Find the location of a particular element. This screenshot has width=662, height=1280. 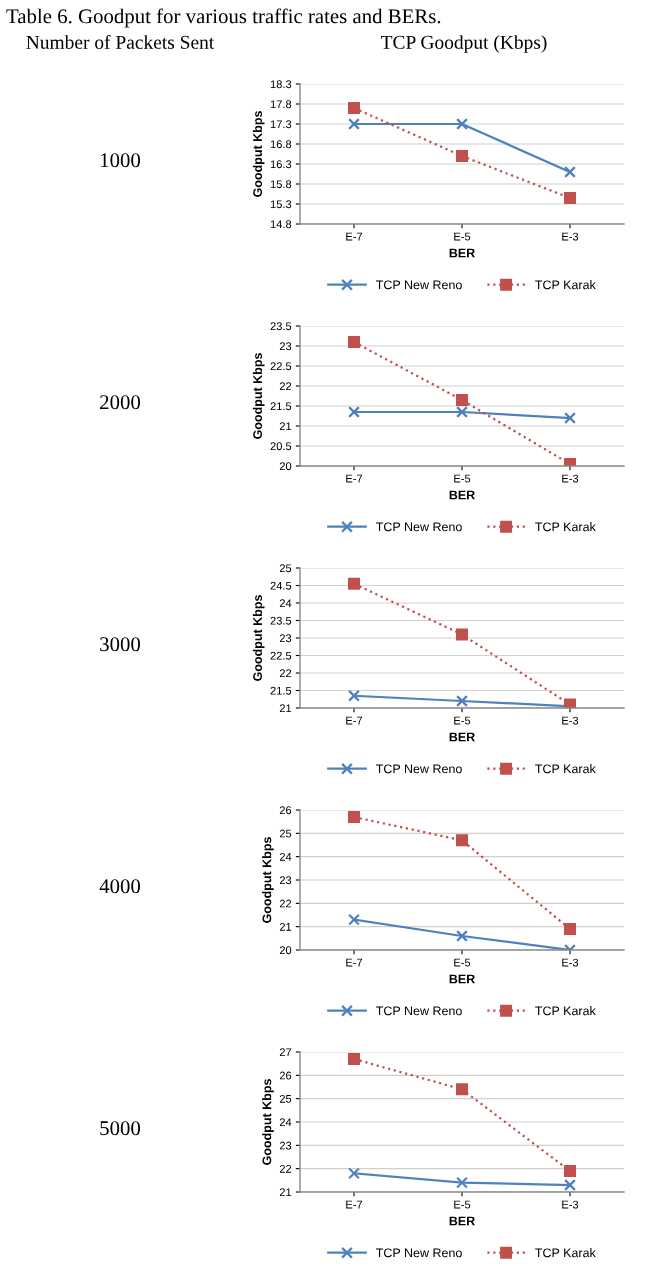

chart-title: Table 6. Goodput for various traffic rates and BERs. is located at coordinates (223, 18).